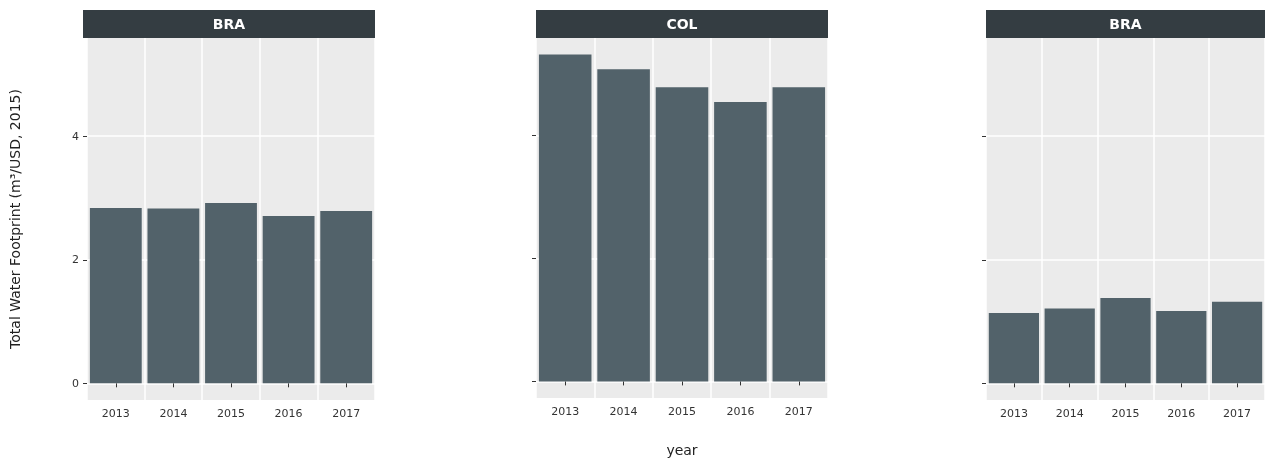 The image size is (1271, 462). Describe the element at coordinates (15, 219) in the screenshot. I see `y-axis-title: Total Water Footprint (m³/USD, 2015)` at that location.